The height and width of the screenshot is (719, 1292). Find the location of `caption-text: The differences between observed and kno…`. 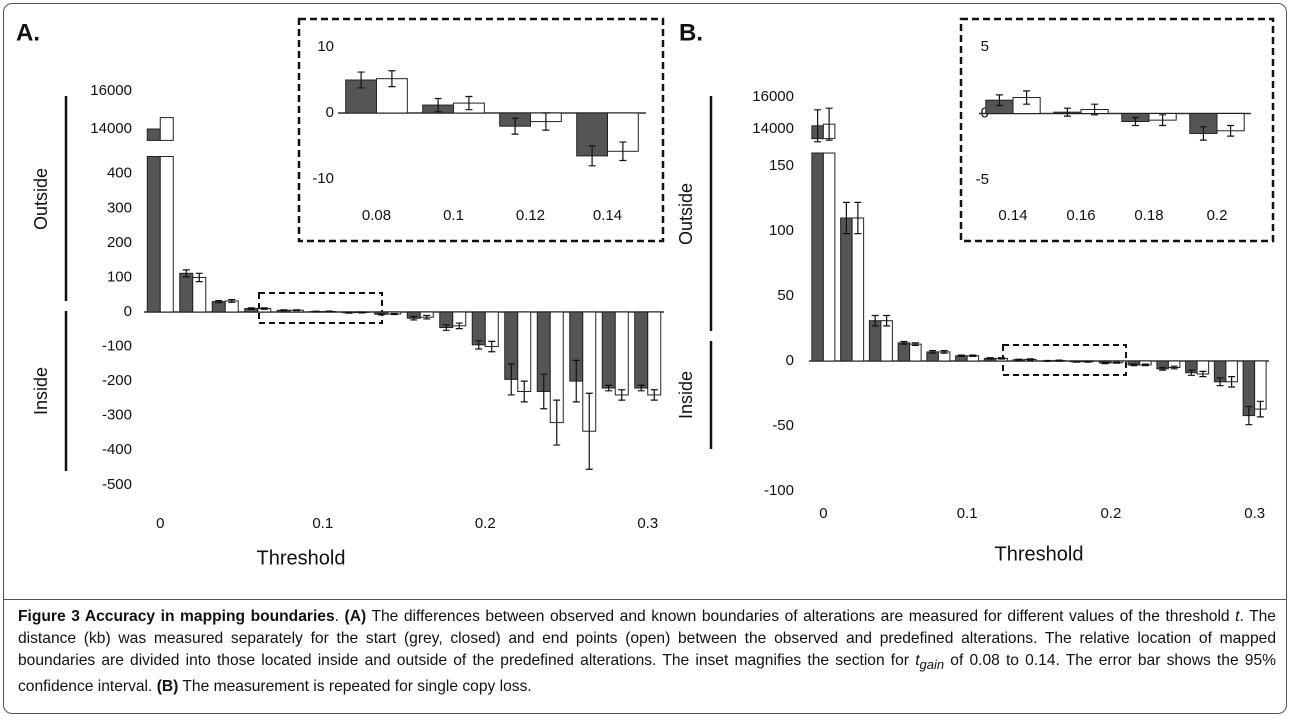

caption-text: The differences between observed and kno… is located at coordinates (801, 616).